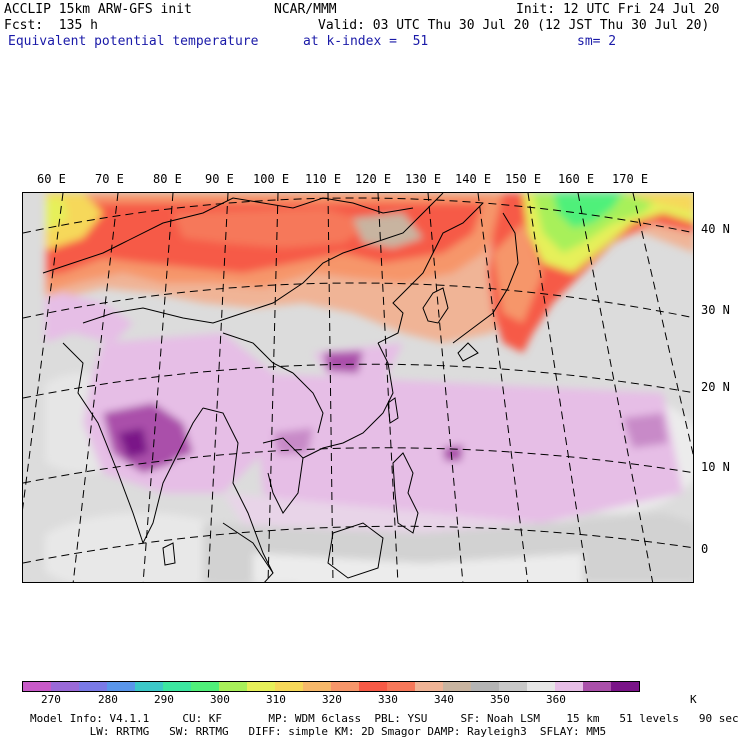 This screenshot has width=740, height=740. I want to click on lon-label: 70 E, so click(109, 179).